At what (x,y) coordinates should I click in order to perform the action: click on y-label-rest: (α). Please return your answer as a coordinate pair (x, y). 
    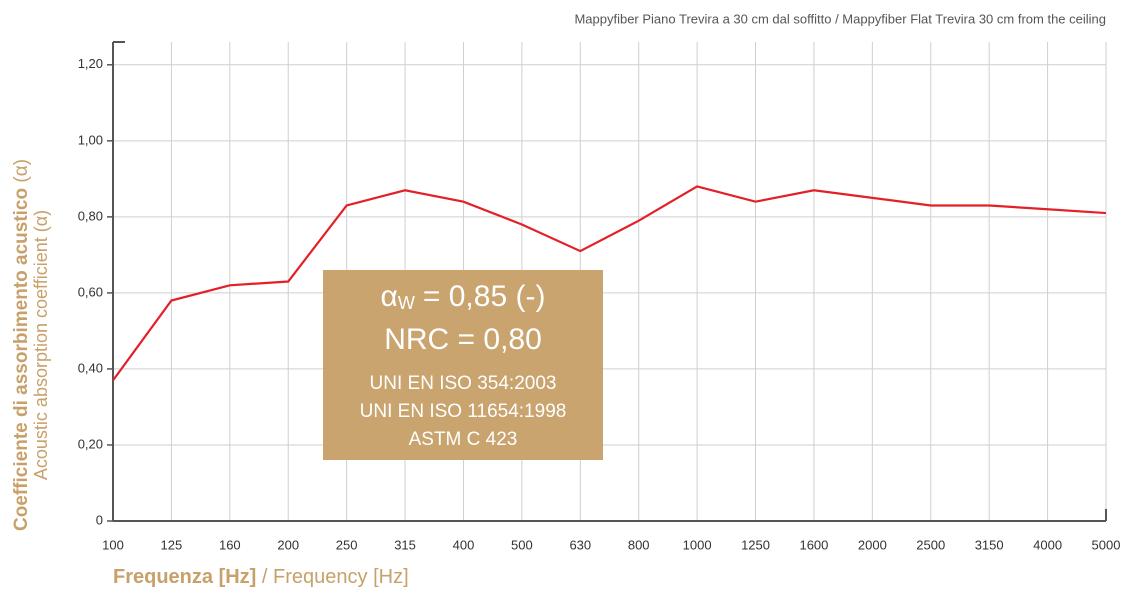
    Looking at the image, I should click on (21, 171).